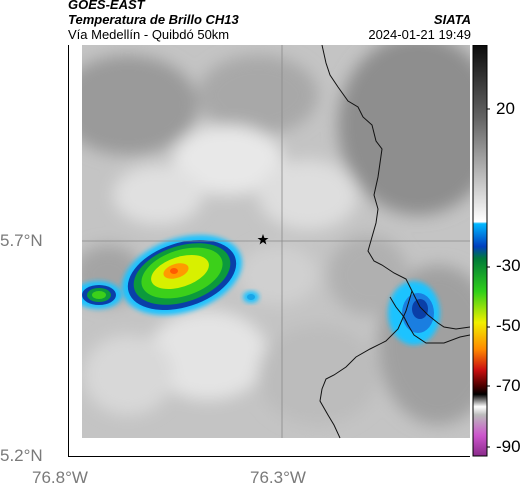 This screenshot has height=491, width=526. Describe the element at coordinates (182, 275) in the screenshot. I see `cloud-cluster-main` at that location.